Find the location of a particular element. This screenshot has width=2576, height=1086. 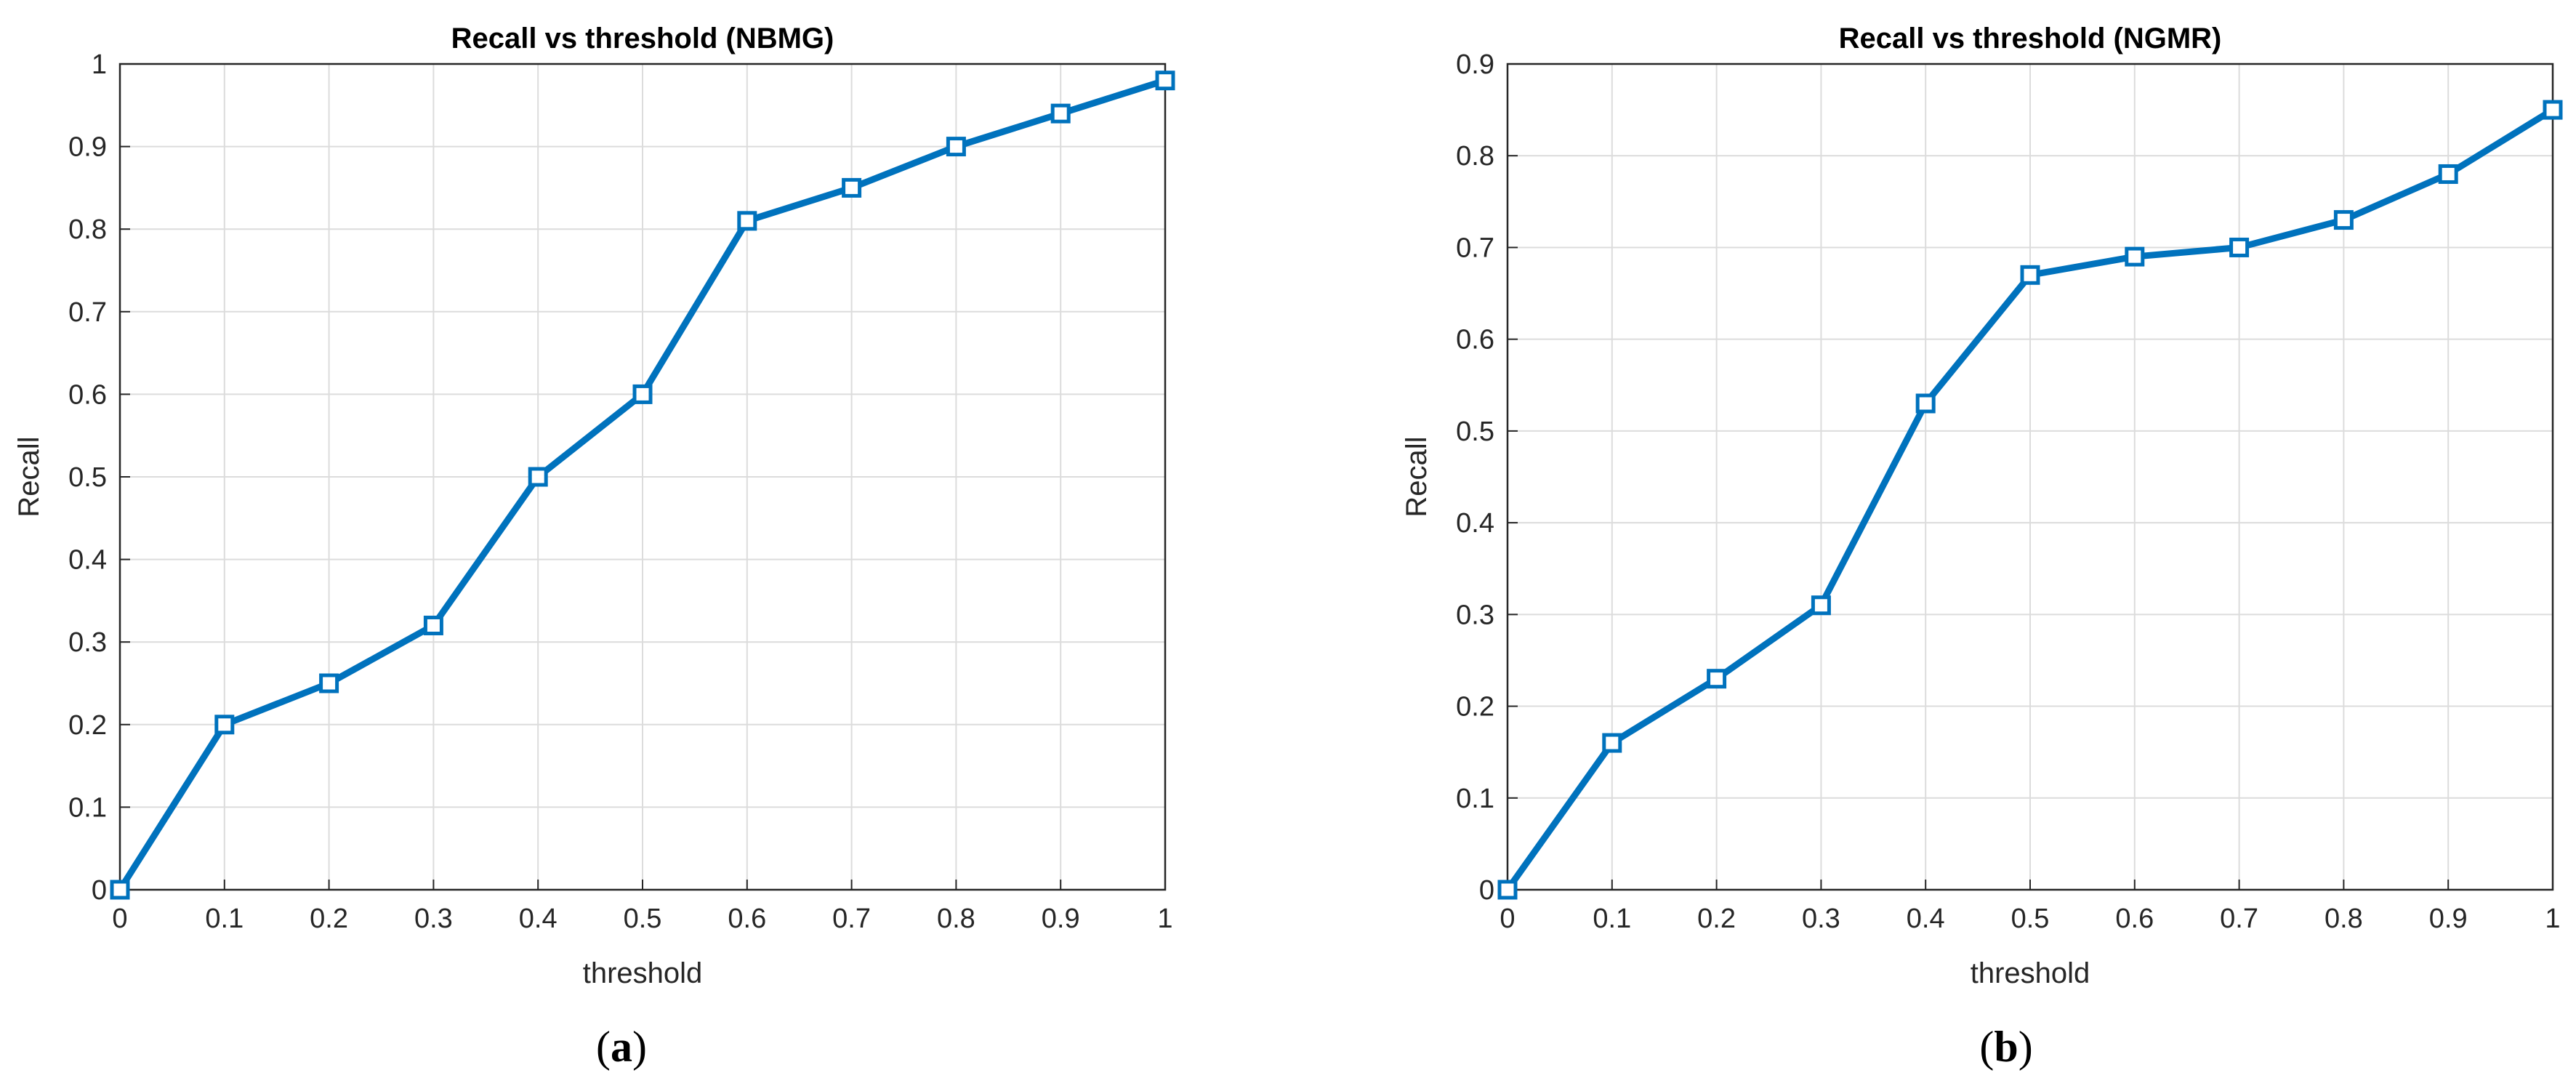

chart-b-y-tick-label: 0.6 is located at coordinates (1475, 340).